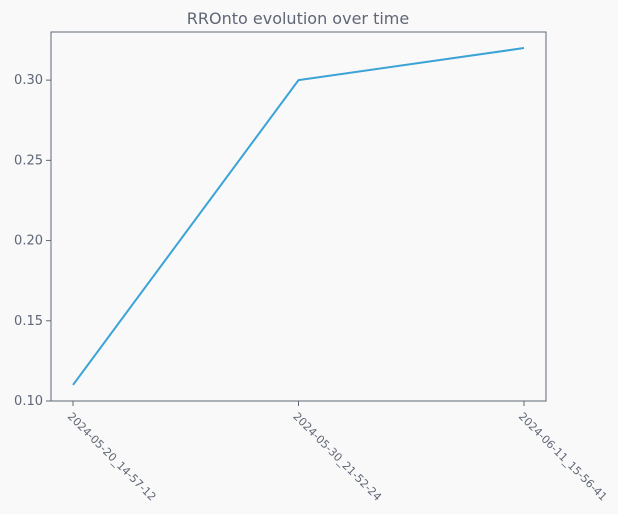 The width and height of the screenshot is (618, 514). What do you see at coordinates (28, 241) in the screenshot?
I see `y-tick-label: 0.20` at bounding box center [28, 241].